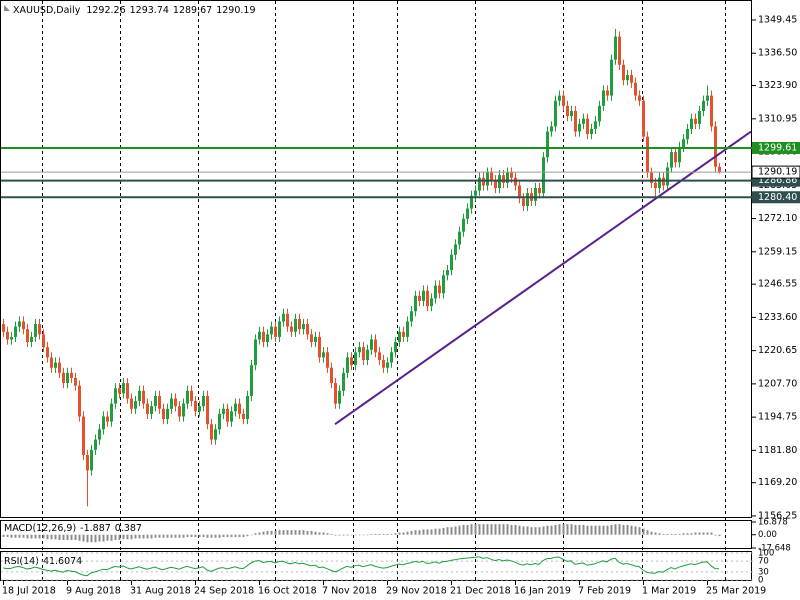  I want to click on price-level-box, so click(776, 147).